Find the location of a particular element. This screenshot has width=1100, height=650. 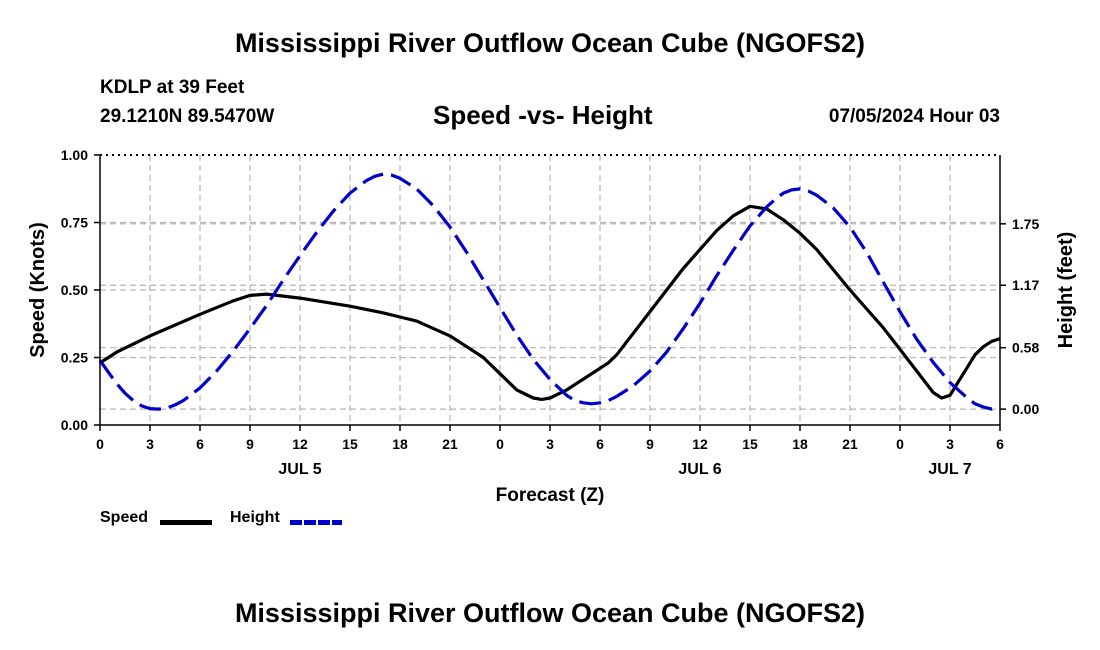

x-axis-title: Forecast (Z) is located at coordinates (550, 495).